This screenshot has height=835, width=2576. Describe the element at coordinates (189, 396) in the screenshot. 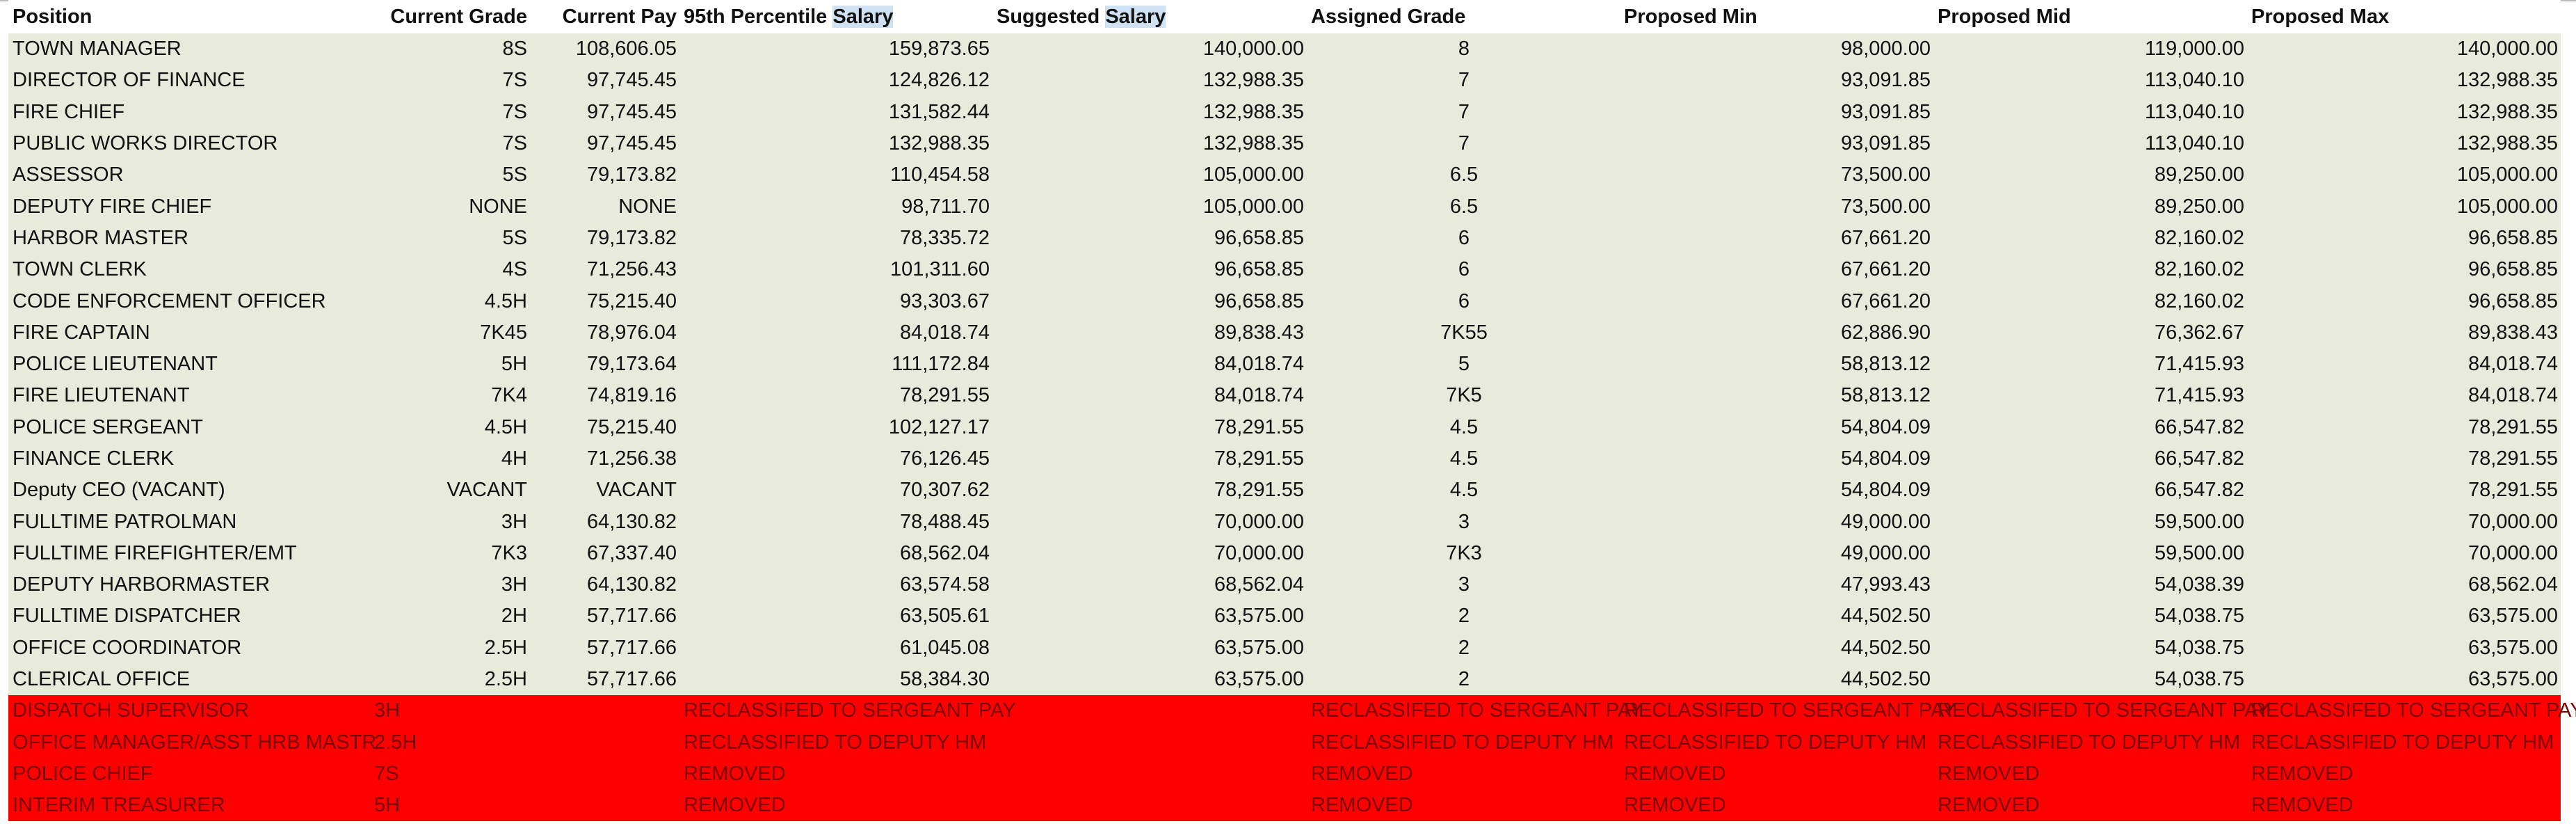

I see `cell-position: FIRE LIEUTENANT` at that location.